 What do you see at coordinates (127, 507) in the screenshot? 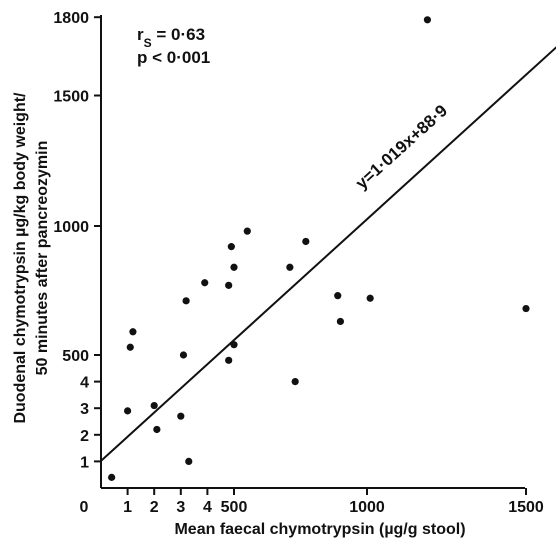
I see `x-tick-label: 1` at bounding box center [127, 507].